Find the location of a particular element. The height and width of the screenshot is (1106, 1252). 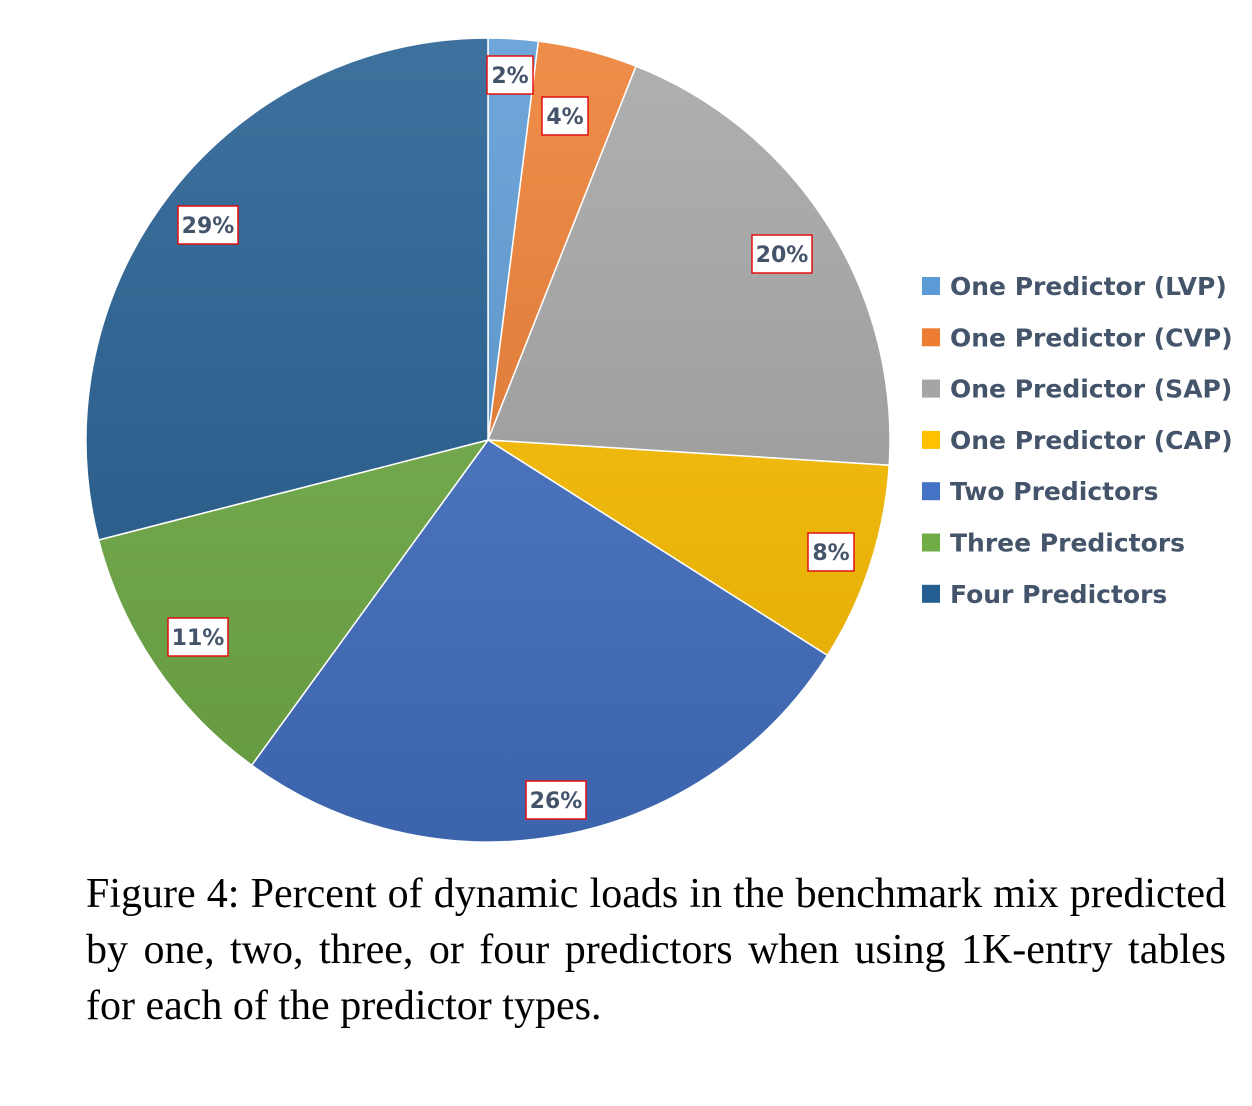

data-label-one-predictor-cvp: 4% is located at coordinates (565, 116).